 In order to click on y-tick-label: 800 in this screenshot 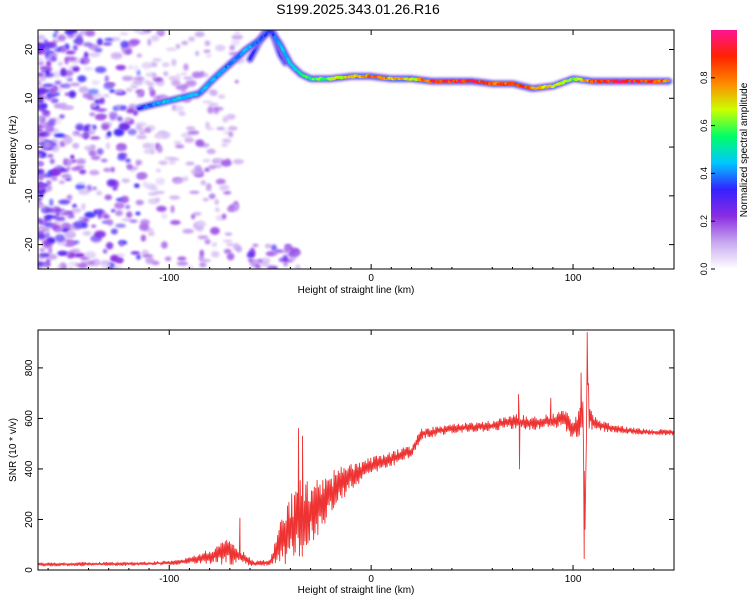, I will do `click(29, 367)`.